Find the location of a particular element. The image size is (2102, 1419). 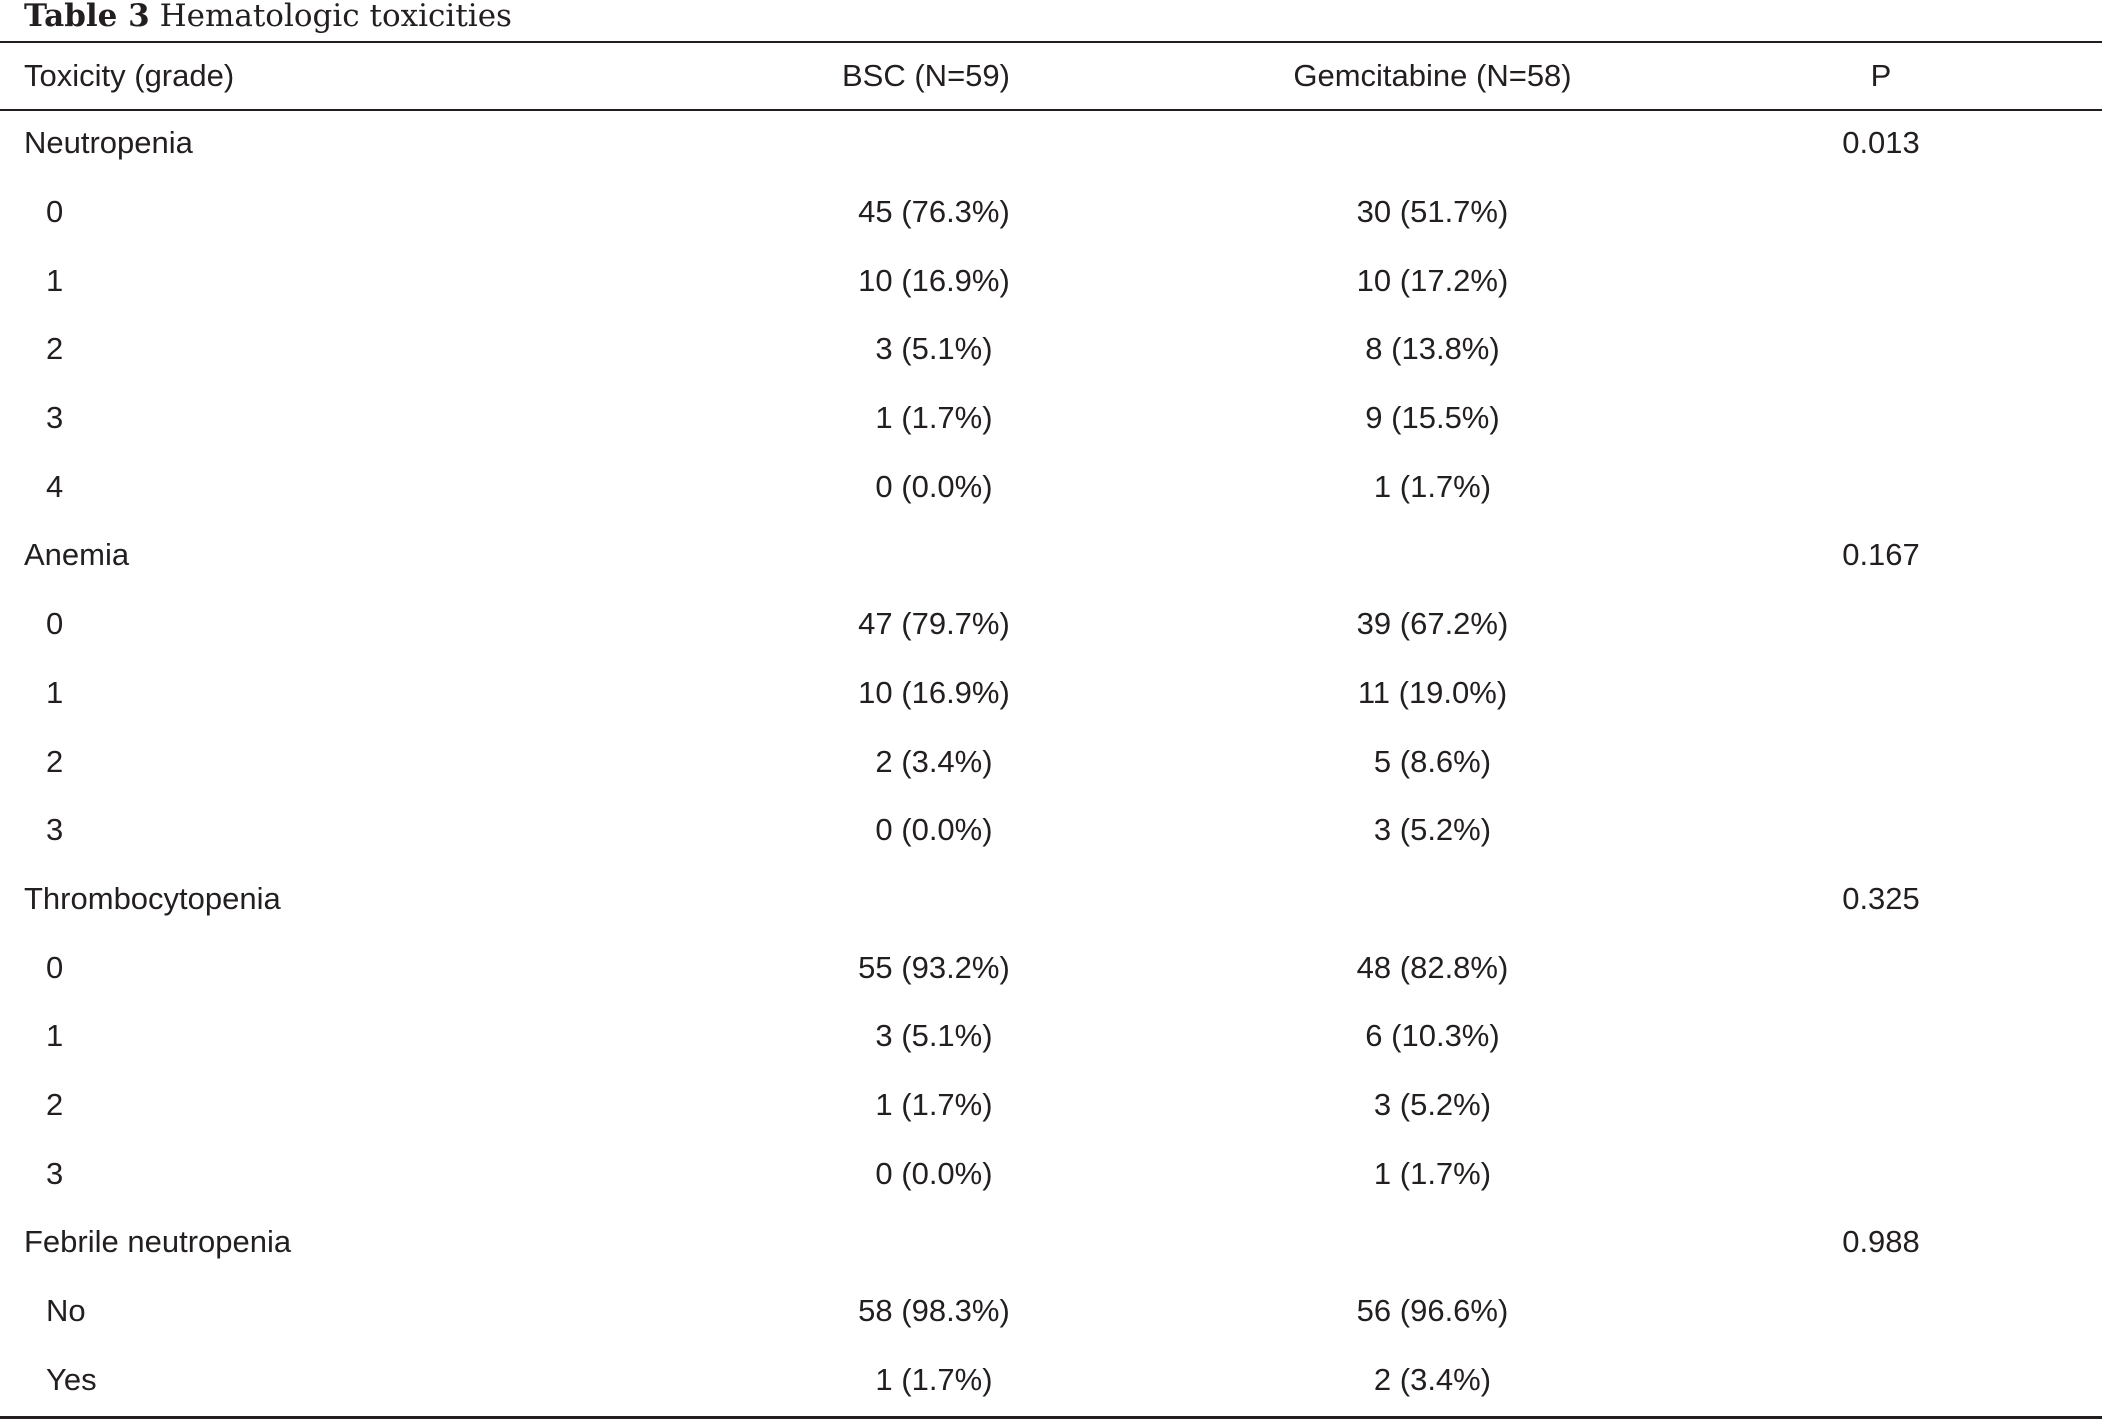

bsc-cell: 47 (79.7%) is located at coordinates (829, 624).